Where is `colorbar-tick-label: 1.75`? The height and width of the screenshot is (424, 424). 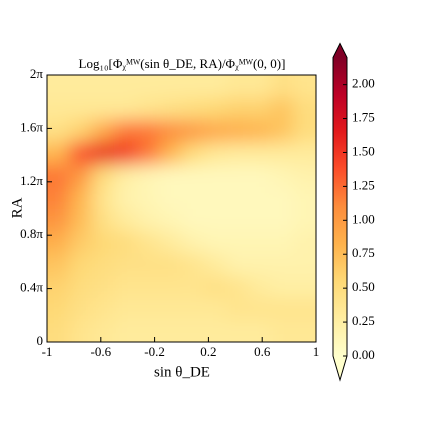 colorbar-tick-label: 1.75 is located at coordinates (363, 117).